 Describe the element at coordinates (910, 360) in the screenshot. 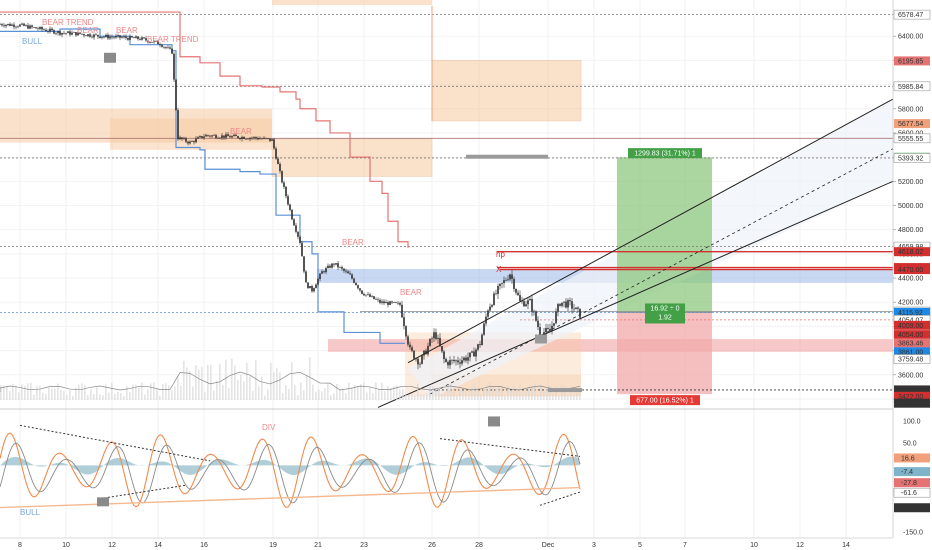

I see `price-tag-18: 3759.48` at that location.